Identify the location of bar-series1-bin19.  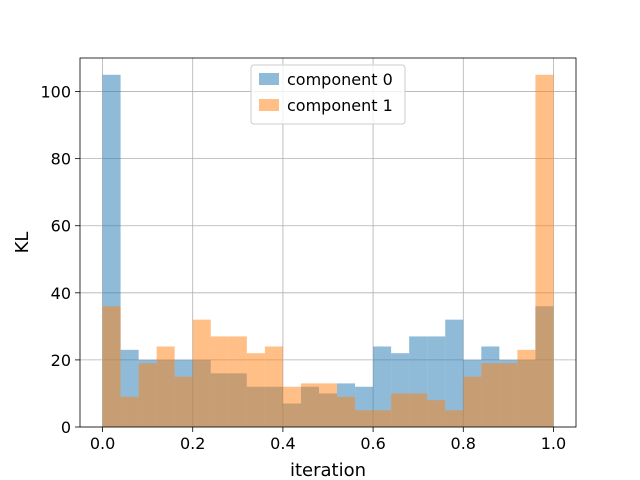
(454, 418).